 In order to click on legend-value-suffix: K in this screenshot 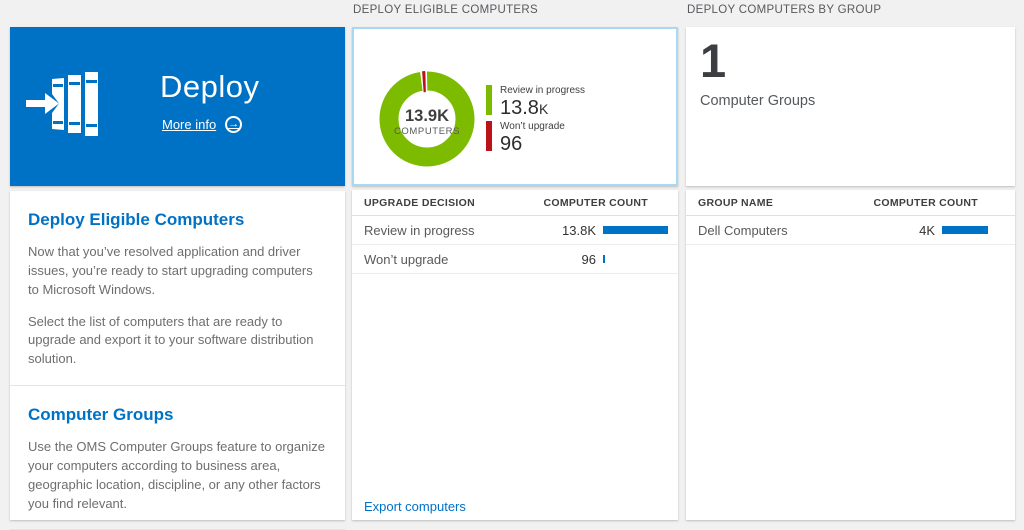, I will do `click(543, 109)`.